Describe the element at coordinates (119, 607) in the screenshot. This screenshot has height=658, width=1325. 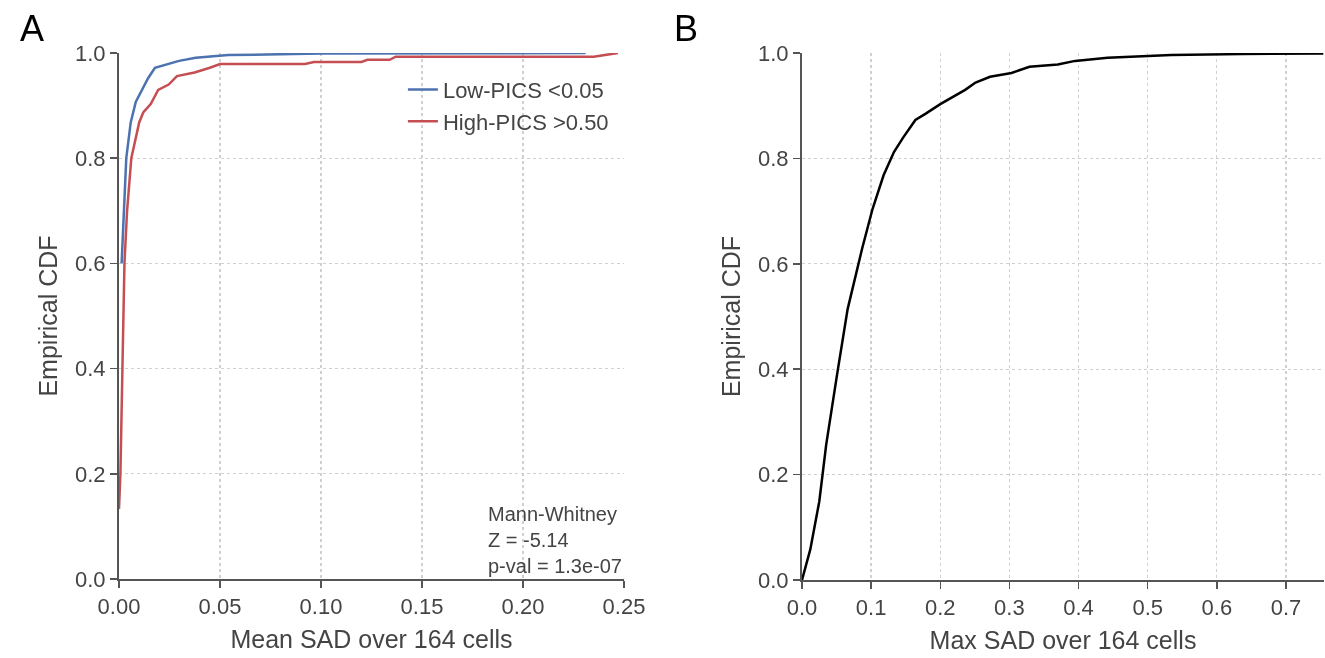
I see `x-tick-label: 0.00` at that location.